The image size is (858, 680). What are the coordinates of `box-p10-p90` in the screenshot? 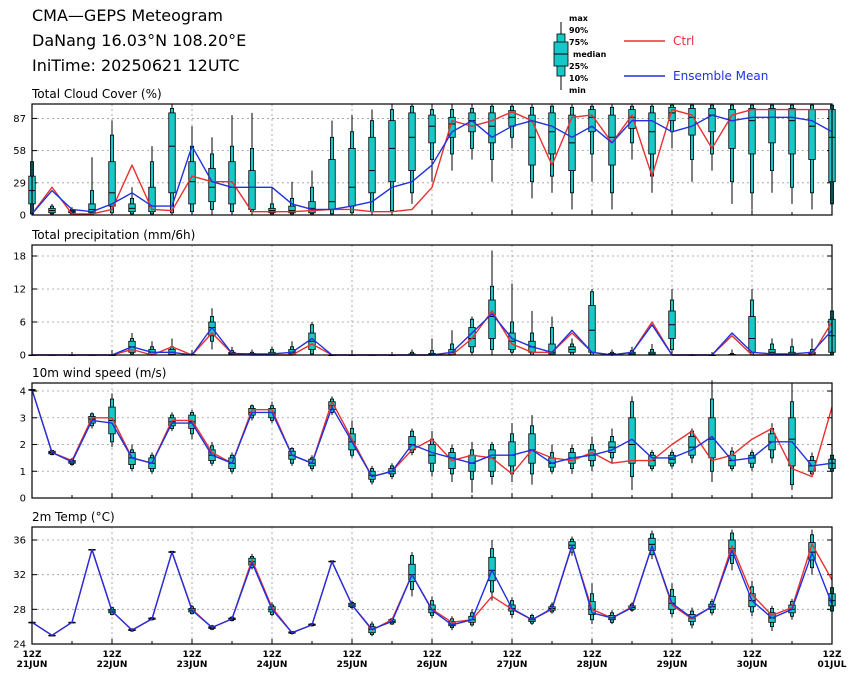 It's located at (311, 200).